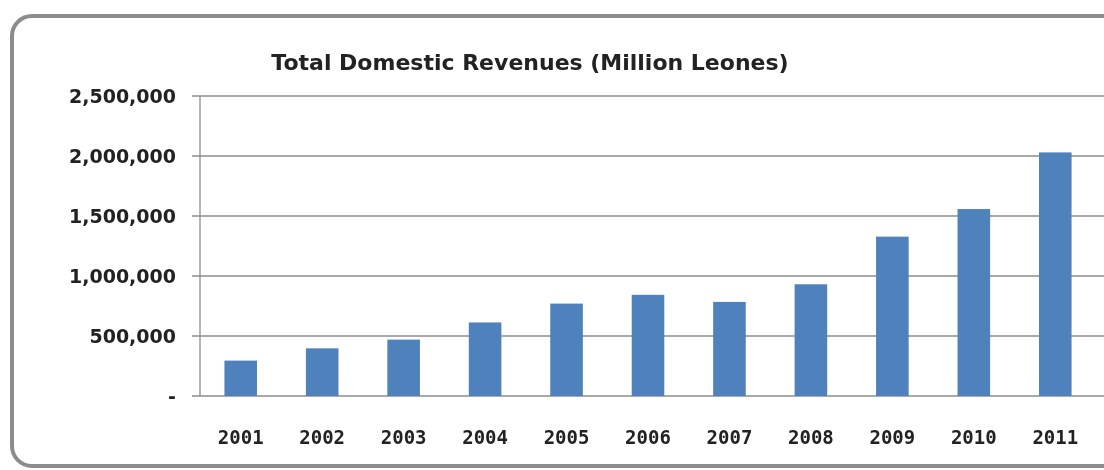  What do you see at coordinates (322, 437) in the screenshot?
I see `x-tick-label: 2002` at bounding box center [322, 437].